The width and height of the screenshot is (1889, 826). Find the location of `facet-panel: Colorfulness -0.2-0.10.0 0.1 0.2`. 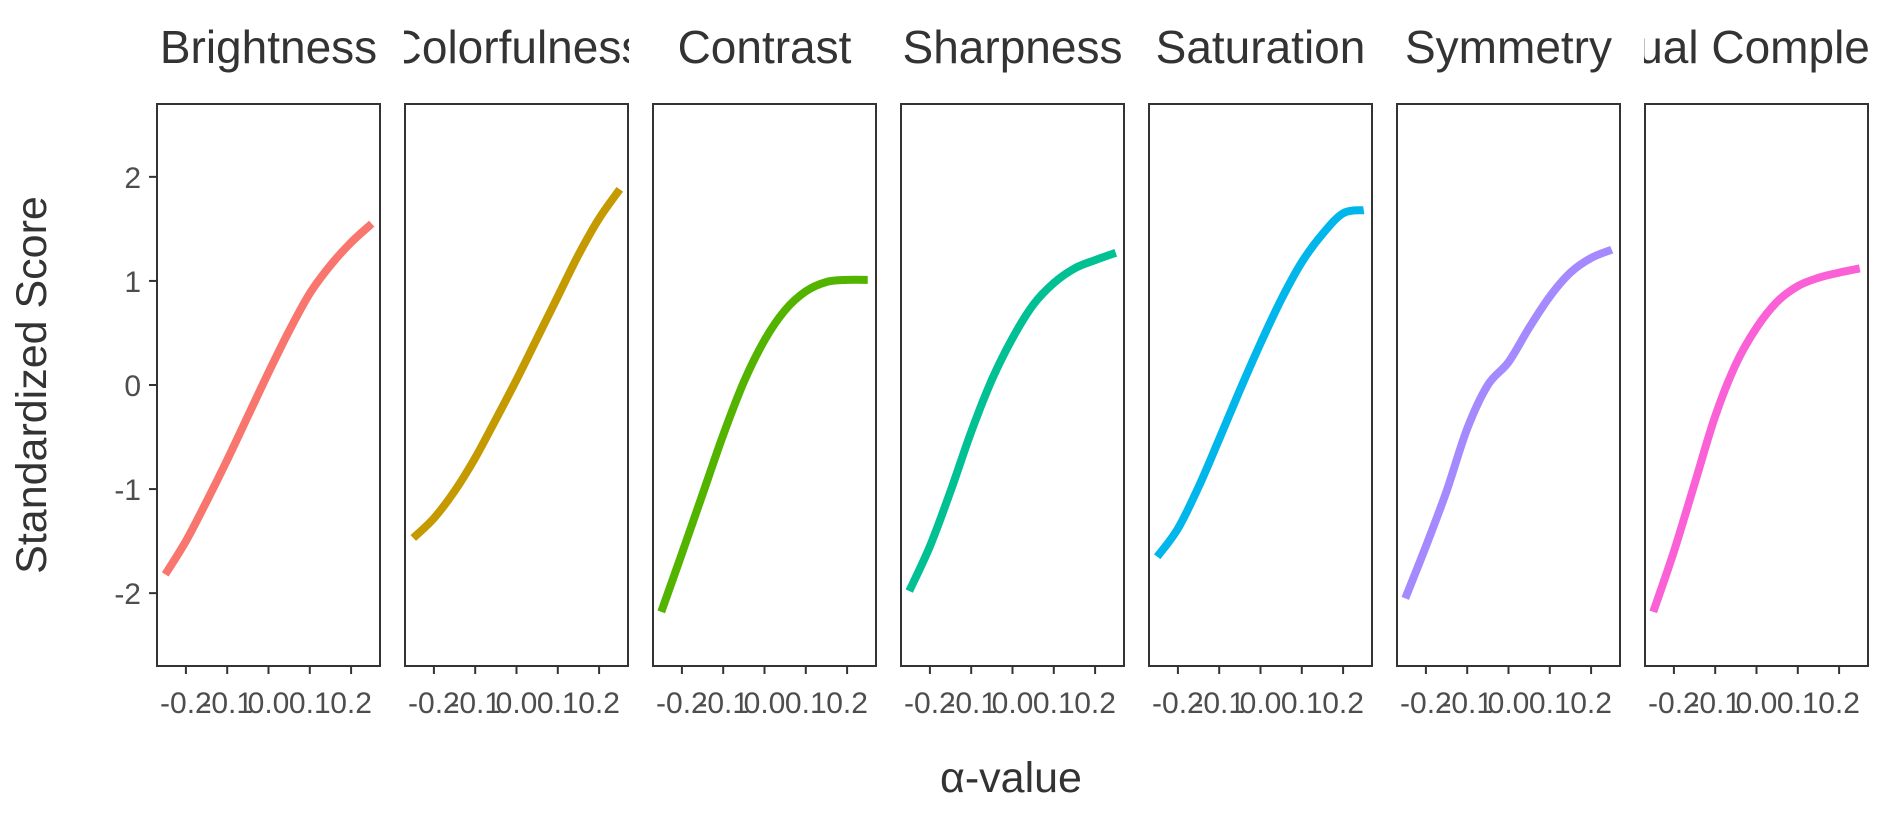

facet-panel: Colorfulness -0.2-0.10.0 0.1 0.2 is located at coordinates (517, 370).